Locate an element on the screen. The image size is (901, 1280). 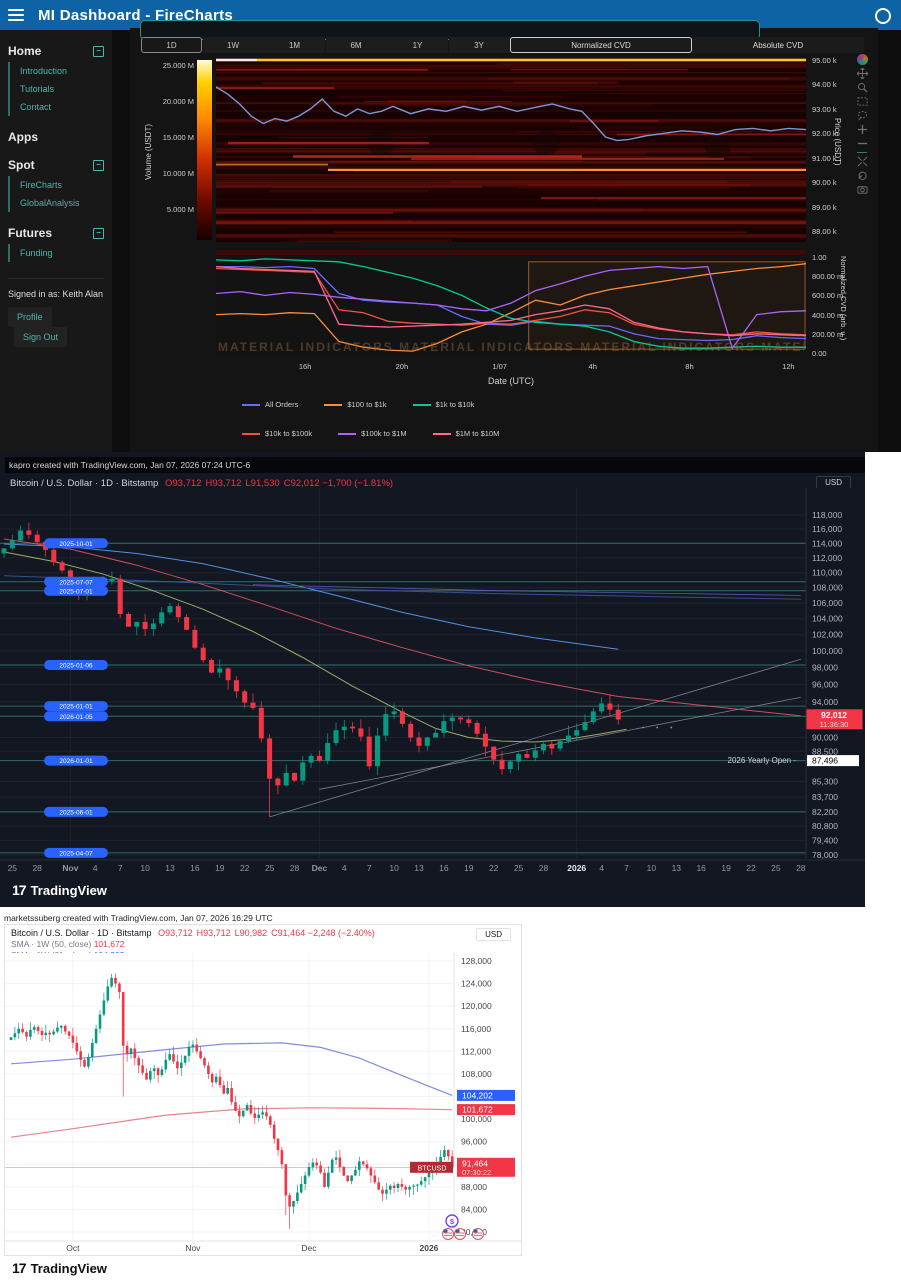
price-tick: 90.00 k is located at coordinates (824, 183).